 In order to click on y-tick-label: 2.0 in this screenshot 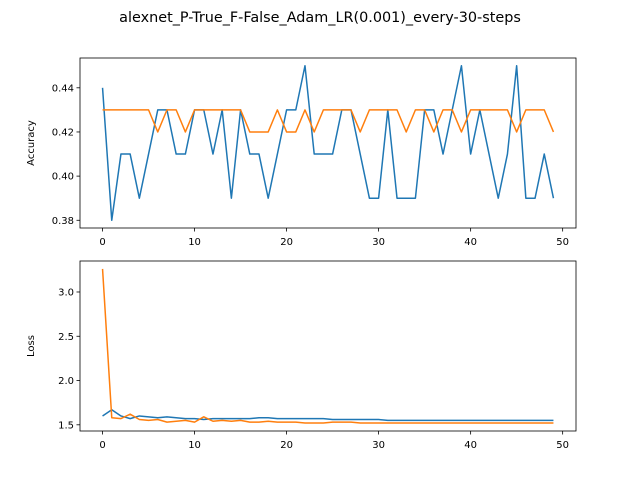, I will do `click(66, 381)`.